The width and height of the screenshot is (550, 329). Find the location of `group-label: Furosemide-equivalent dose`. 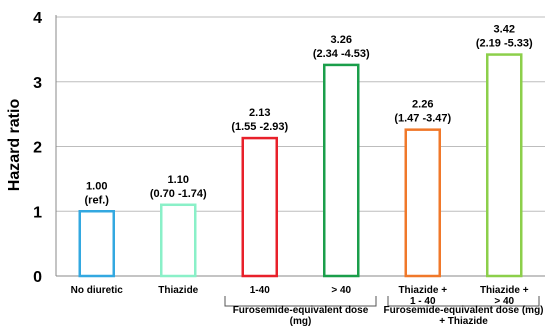

group-label: Furosemide-equivalent dose is located at coordinates (301, 310).